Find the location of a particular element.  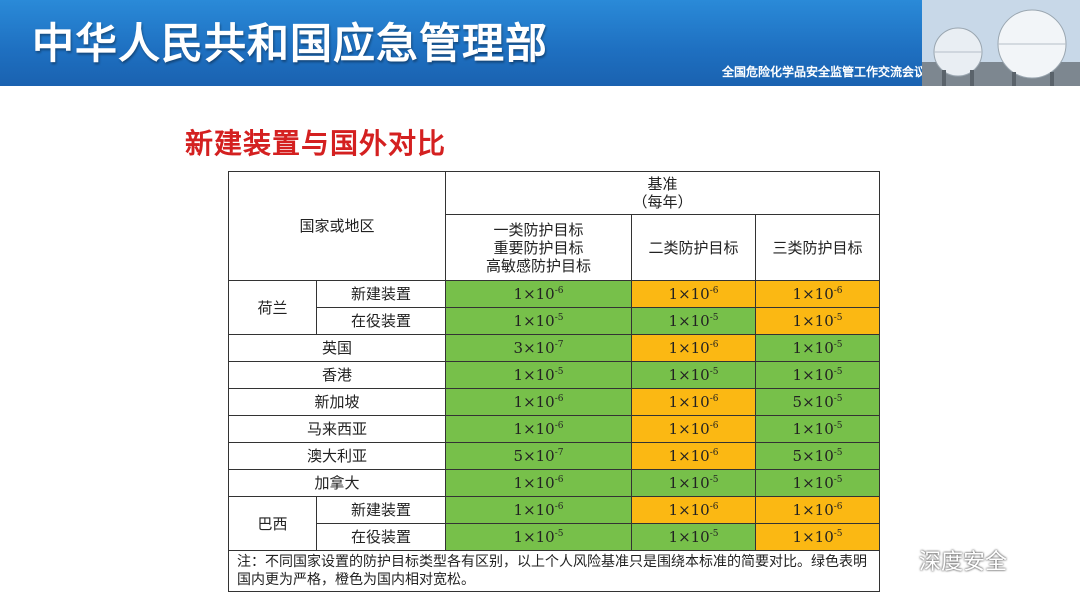

category-3-header: 三类防护目标 is located at coordinates (818, 247).